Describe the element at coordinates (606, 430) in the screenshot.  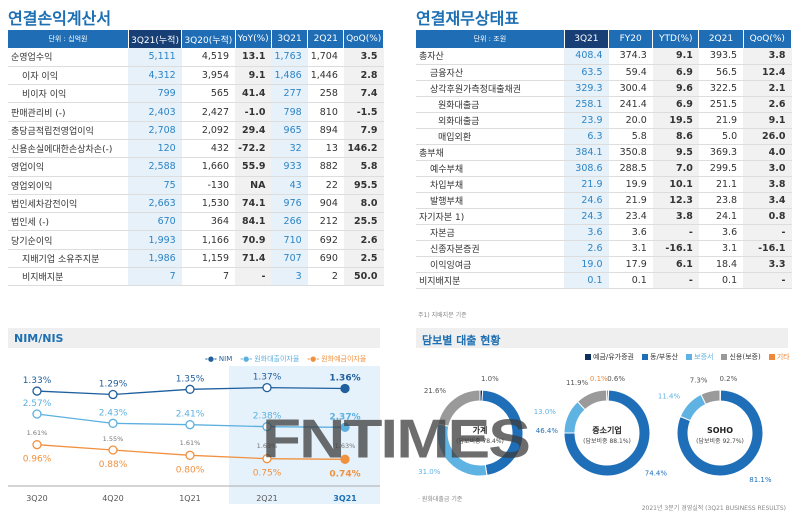
I see `donut-title: 중소기업` at that location.